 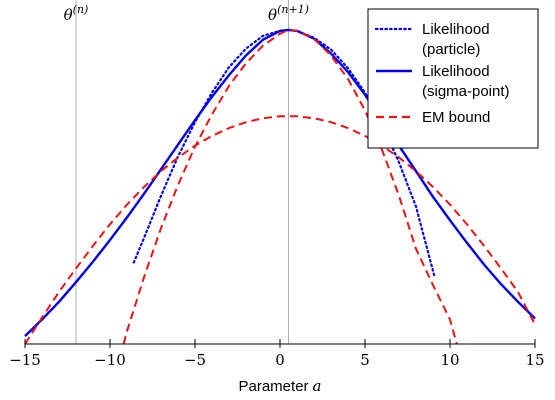 I want to click on vertical-marker-label-sup: (n+1), so click(x=293, y=9).